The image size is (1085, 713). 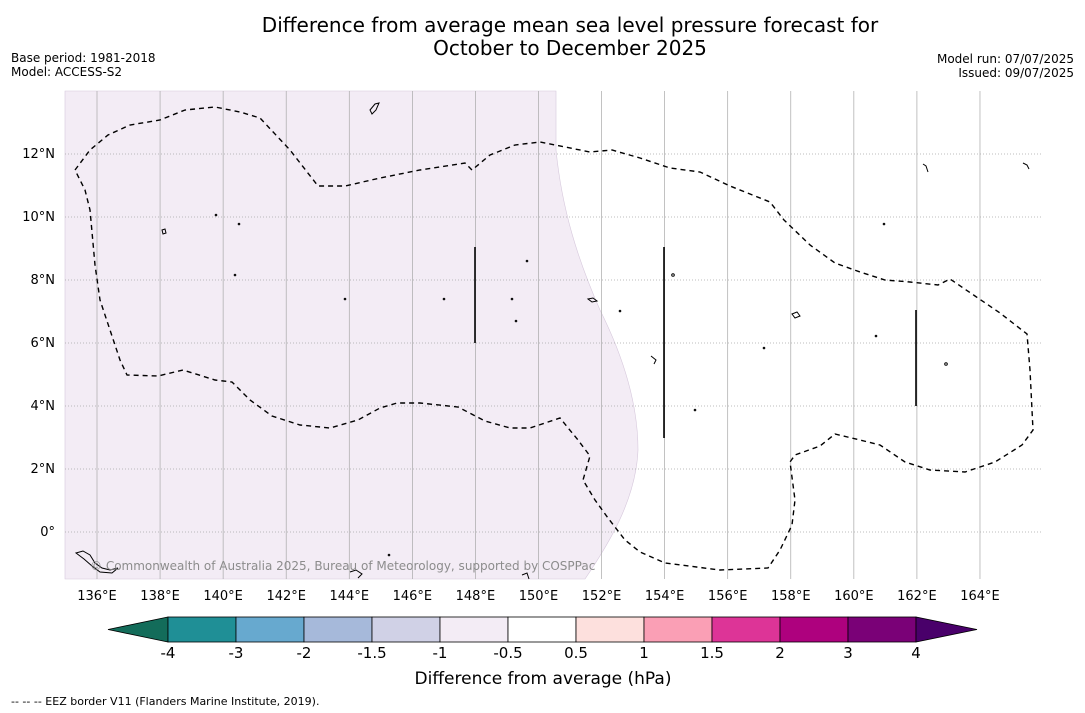 What do you see at coordinates (97, 596) in the screenshot?
I see `longitude-tick-label: 136°E` at bounding box center [97, 596].